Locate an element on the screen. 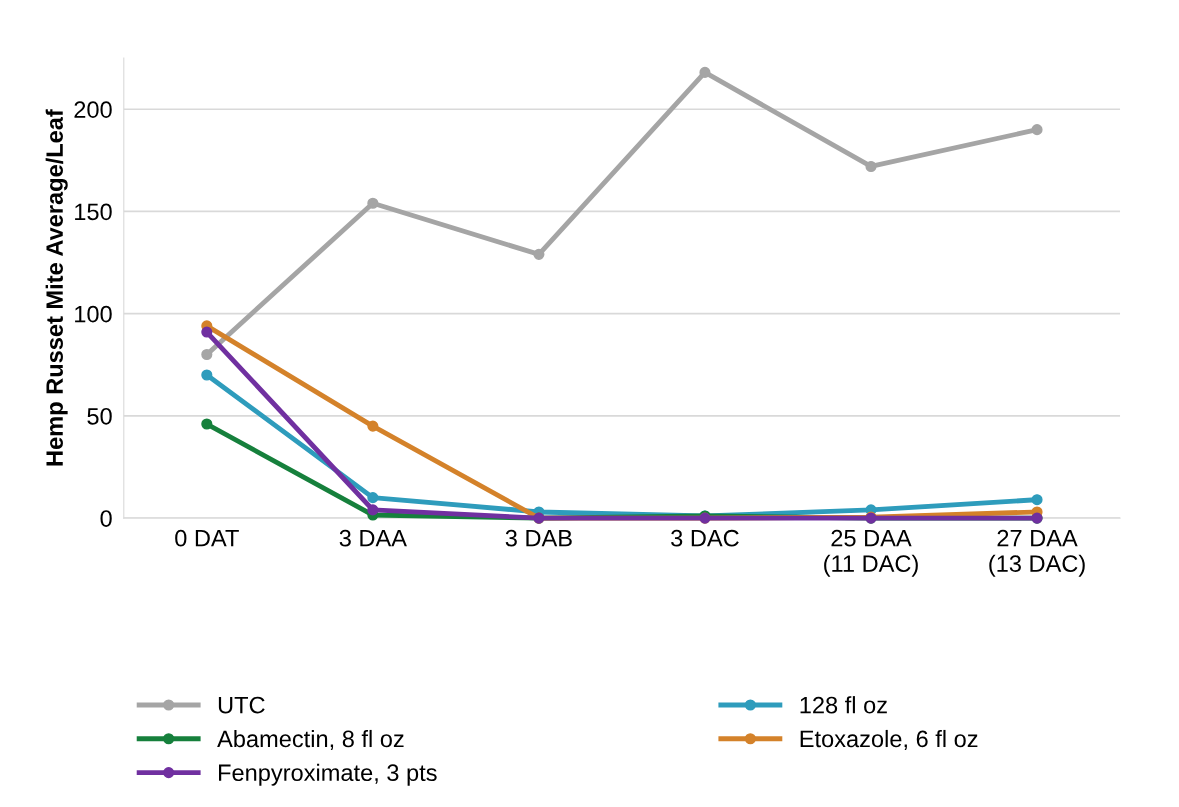  y-tick-label: 0 is located at coordinates (106, 518).